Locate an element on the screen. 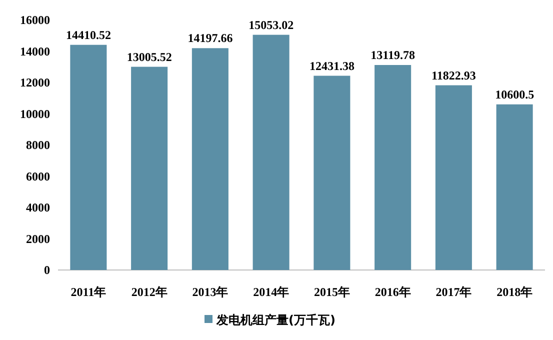  y-tick-label: 6000 is located at coordinates (38, 176).